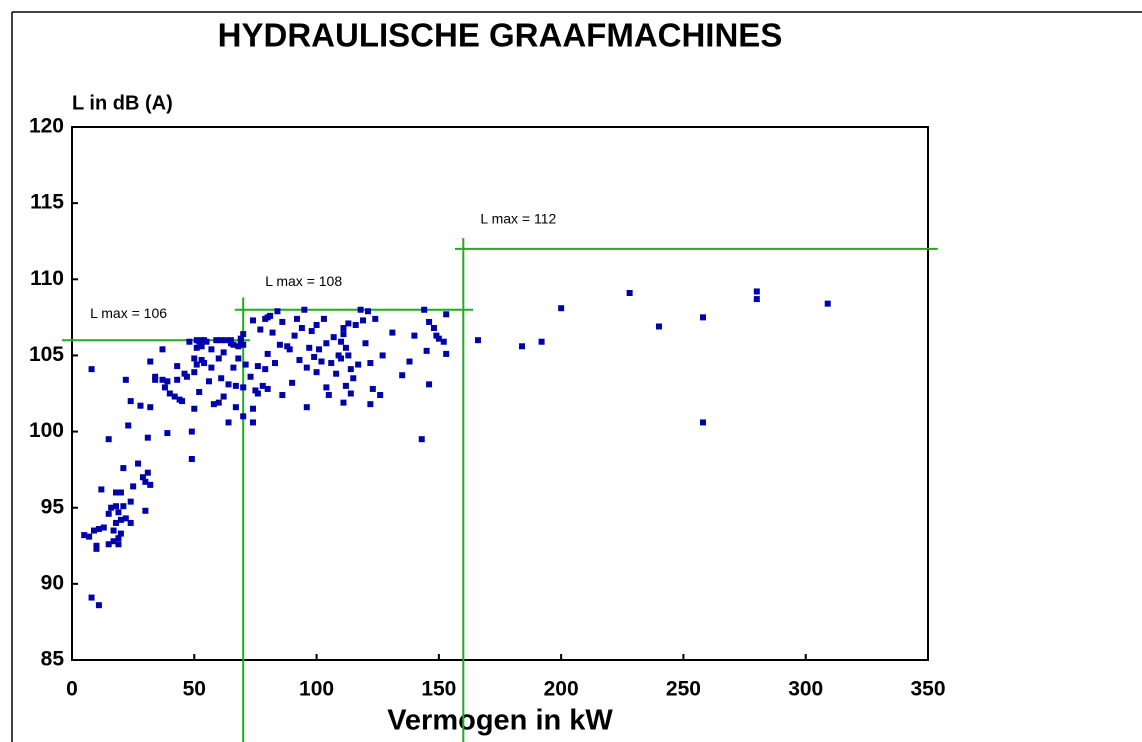 The height and width of the screenshot is (742, 1142). What do you see at coordinates (46, 126) in the screenshot?
I see `y-tick-label: 120` at bounding box center [46, 126].